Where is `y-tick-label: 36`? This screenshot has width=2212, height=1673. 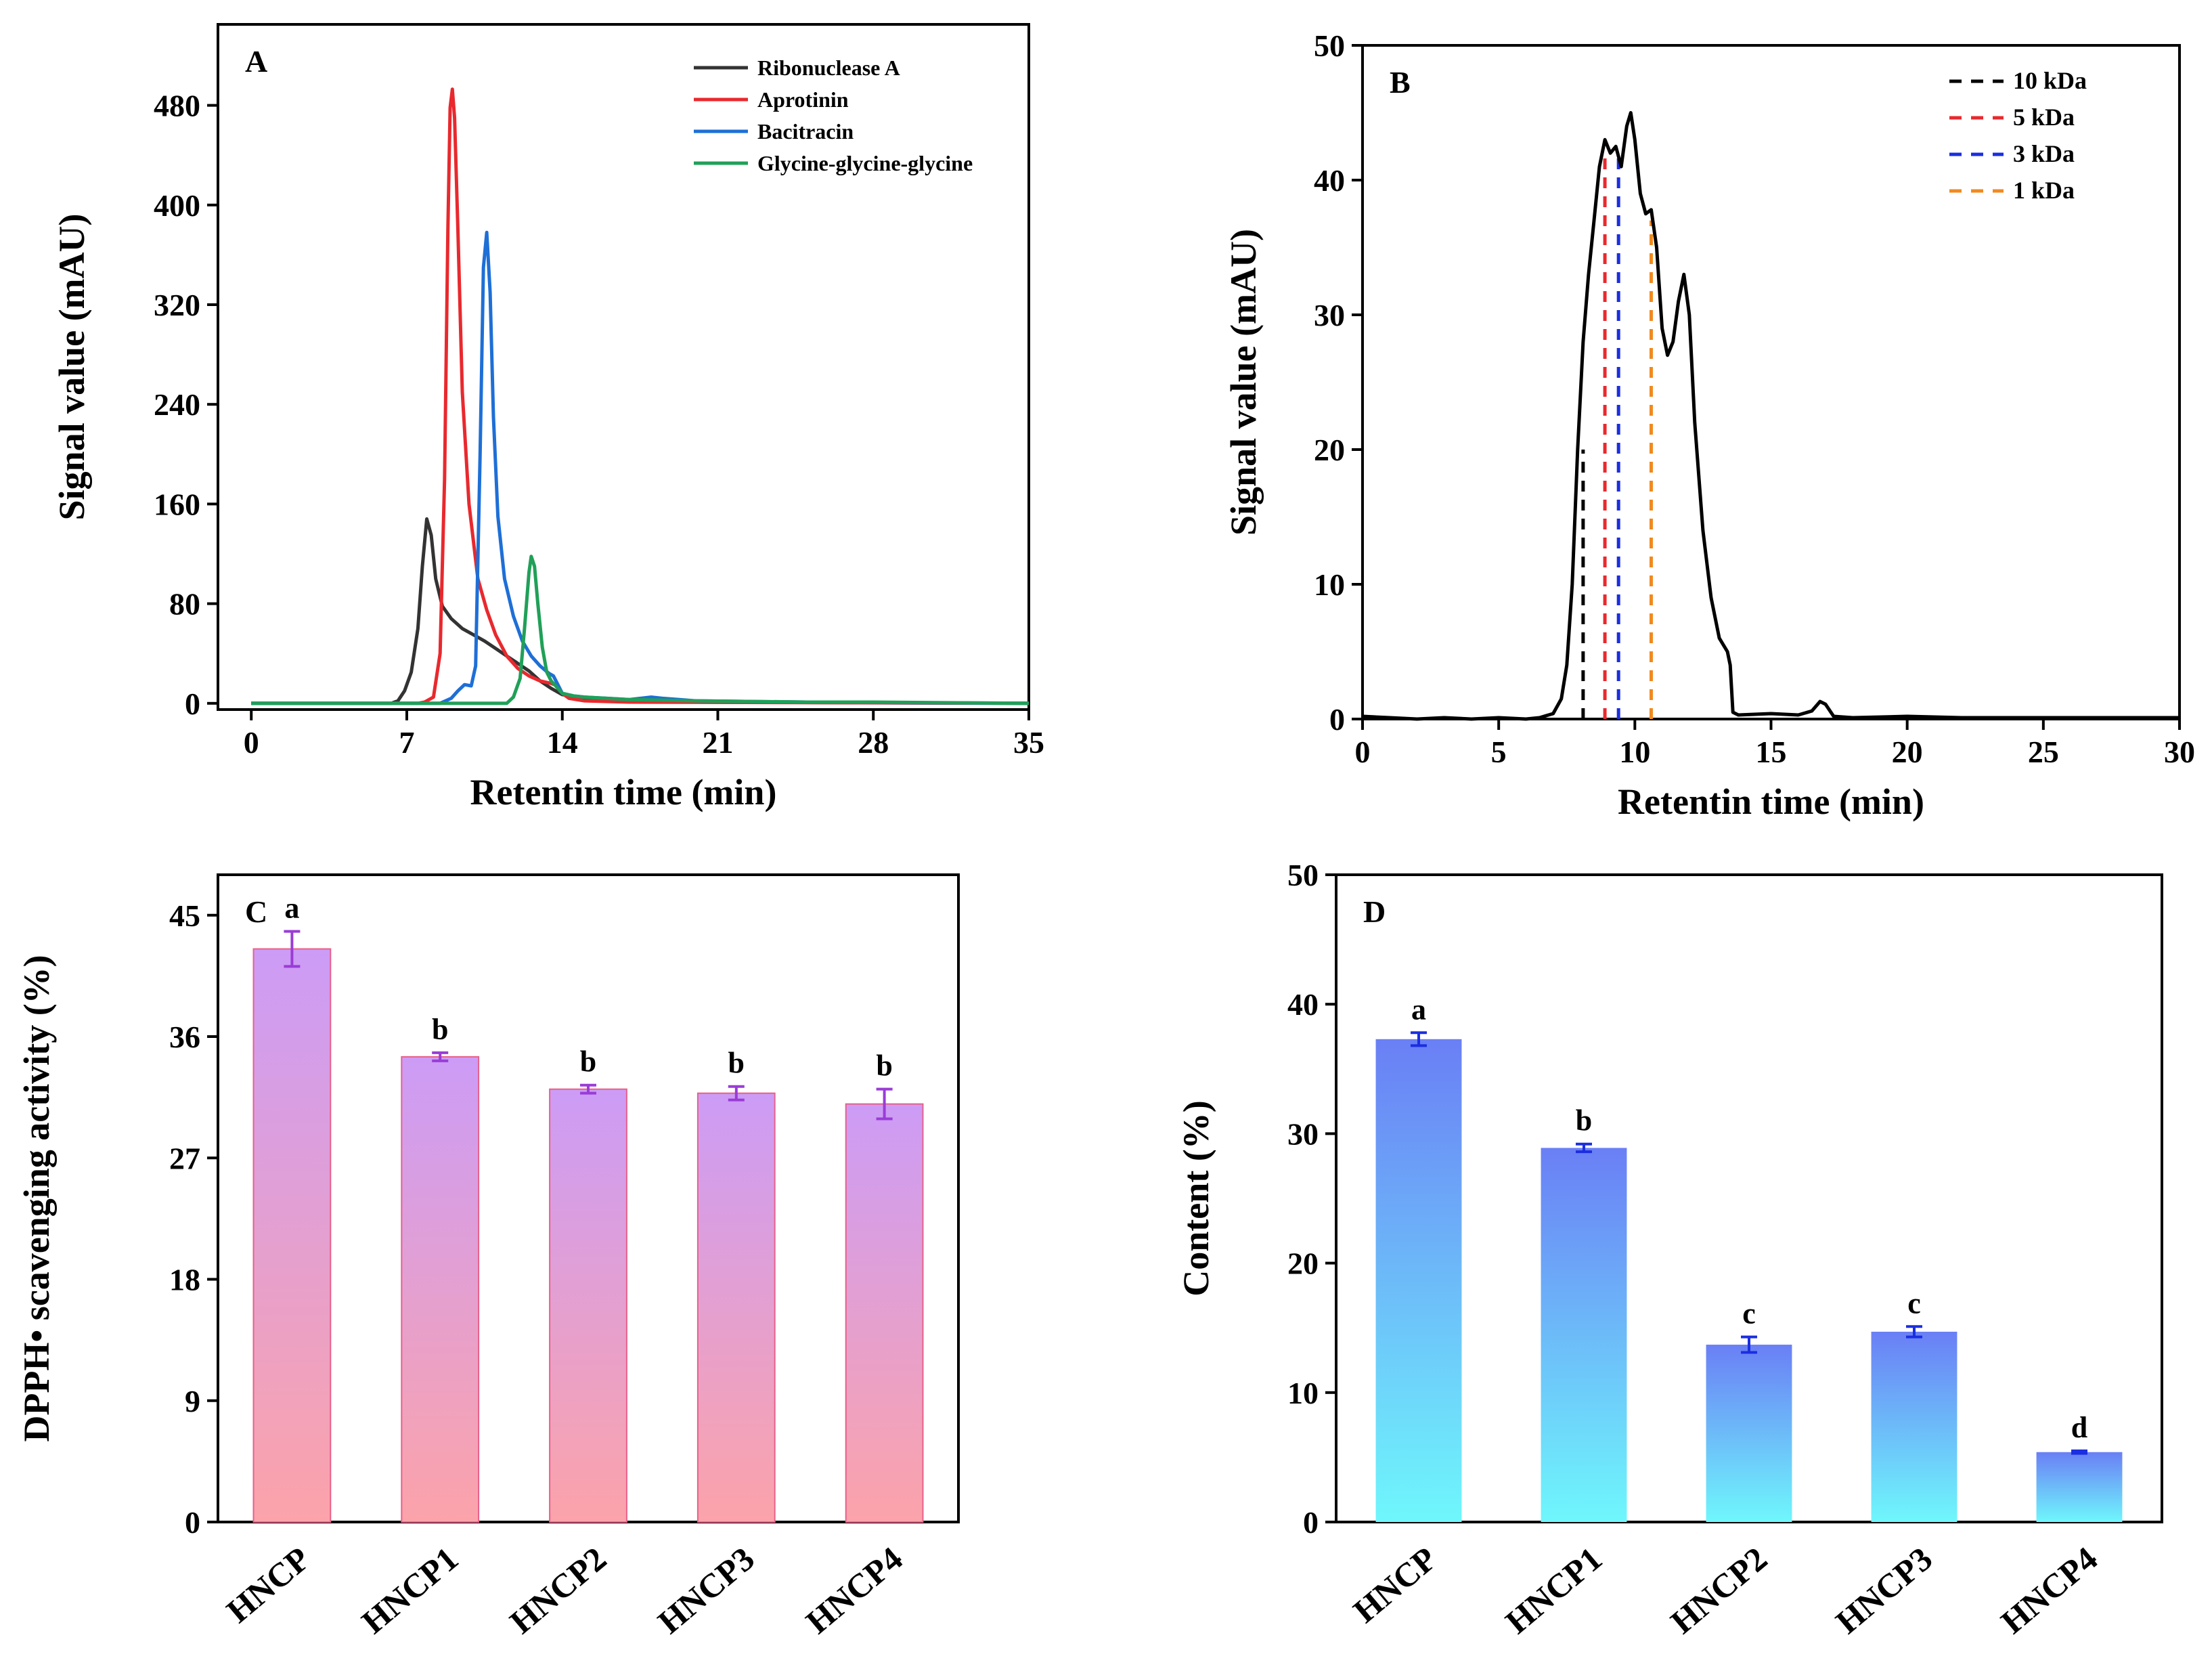
y-tick-label: 36 is located at coordinates (184, 1037).